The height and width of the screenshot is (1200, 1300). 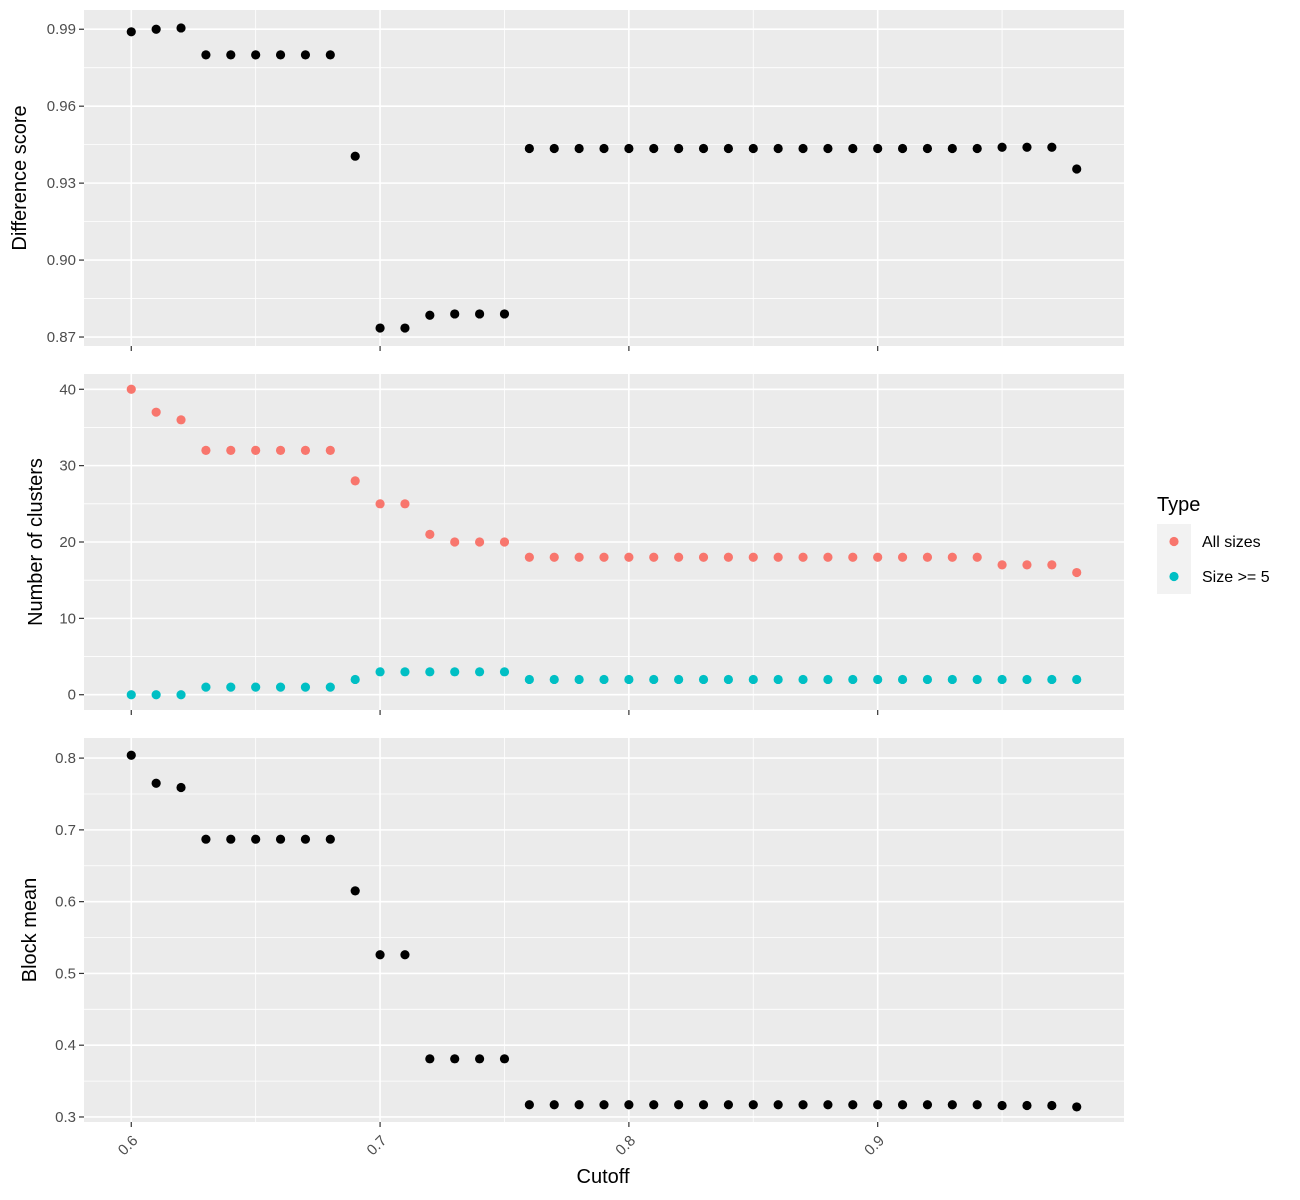 What do you see at coordinates (65, 758) in the screenshot?
I see `y-tick-label: 0.8` at bounding box center [65, 758].